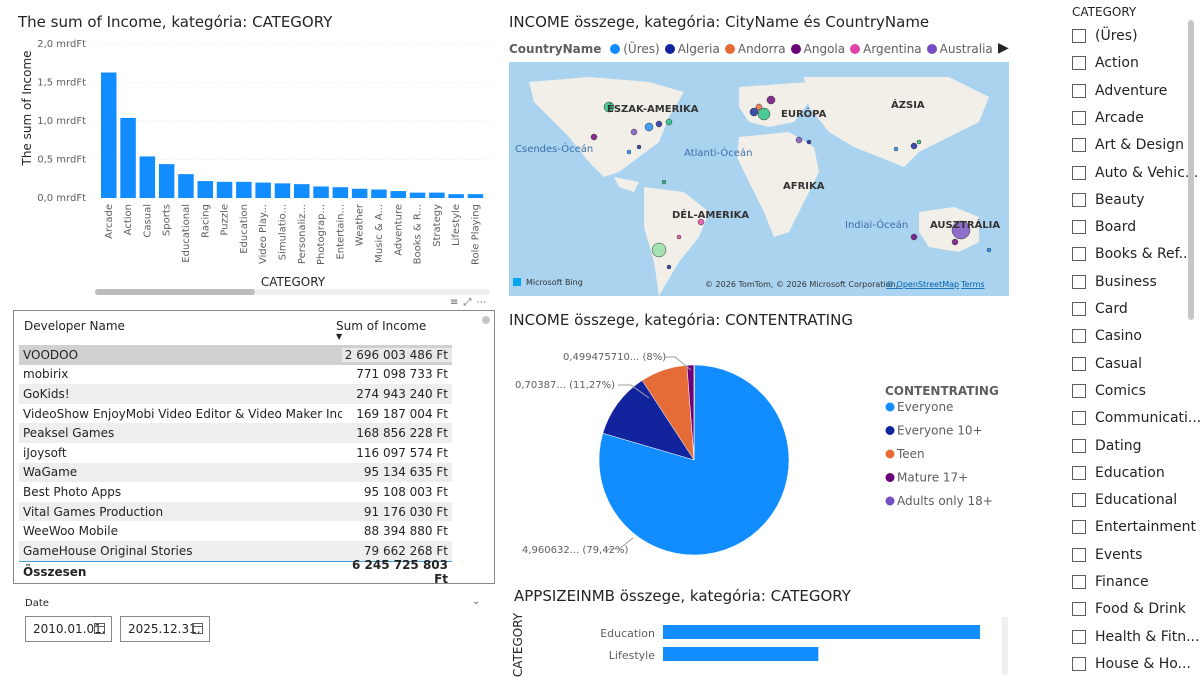  What do you see at coordinates (476, 601) in the screenshot?
I see `chevron-down-icon: ⌄` at bounding box center [476, 601].